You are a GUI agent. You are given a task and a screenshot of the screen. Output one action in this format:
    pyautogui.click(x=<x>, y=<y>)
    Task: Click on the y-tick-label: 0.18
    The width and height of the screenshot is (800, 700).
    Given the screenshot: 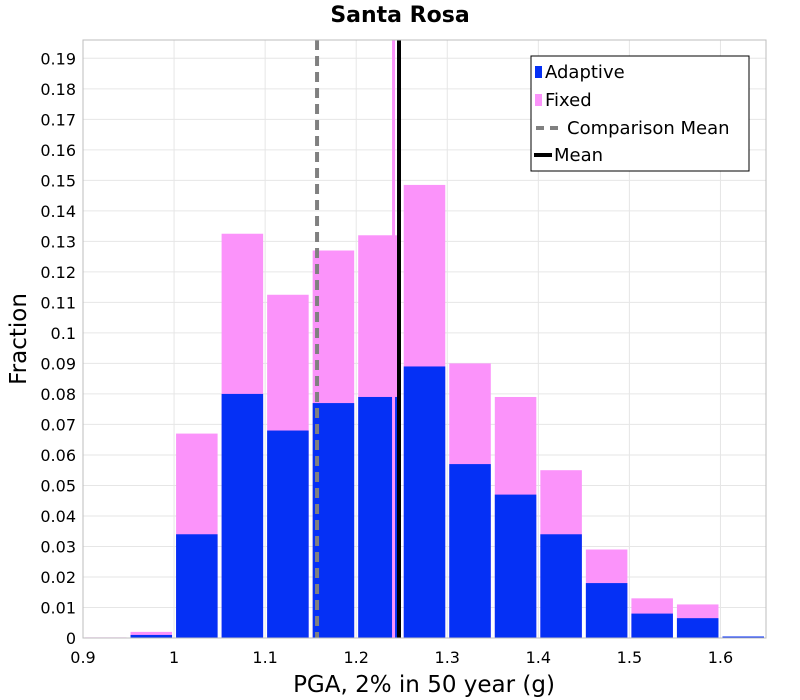 What is the action you would take?
    pyautogui.click(x=58, y=89)
    